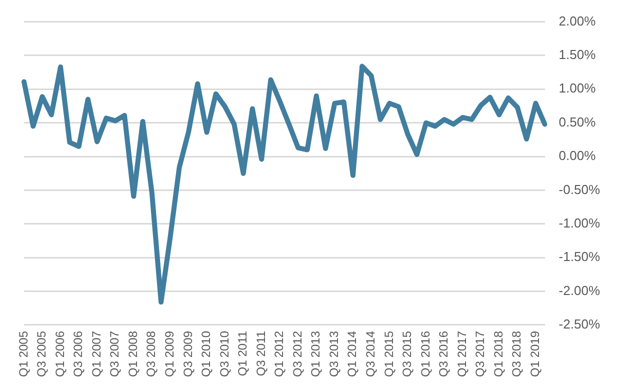 This screenshot has width=620, height=385. Describe the element at coordinates (59, 354) in the screenshot. I see `x-tick-label: Q1 2006` at that location.